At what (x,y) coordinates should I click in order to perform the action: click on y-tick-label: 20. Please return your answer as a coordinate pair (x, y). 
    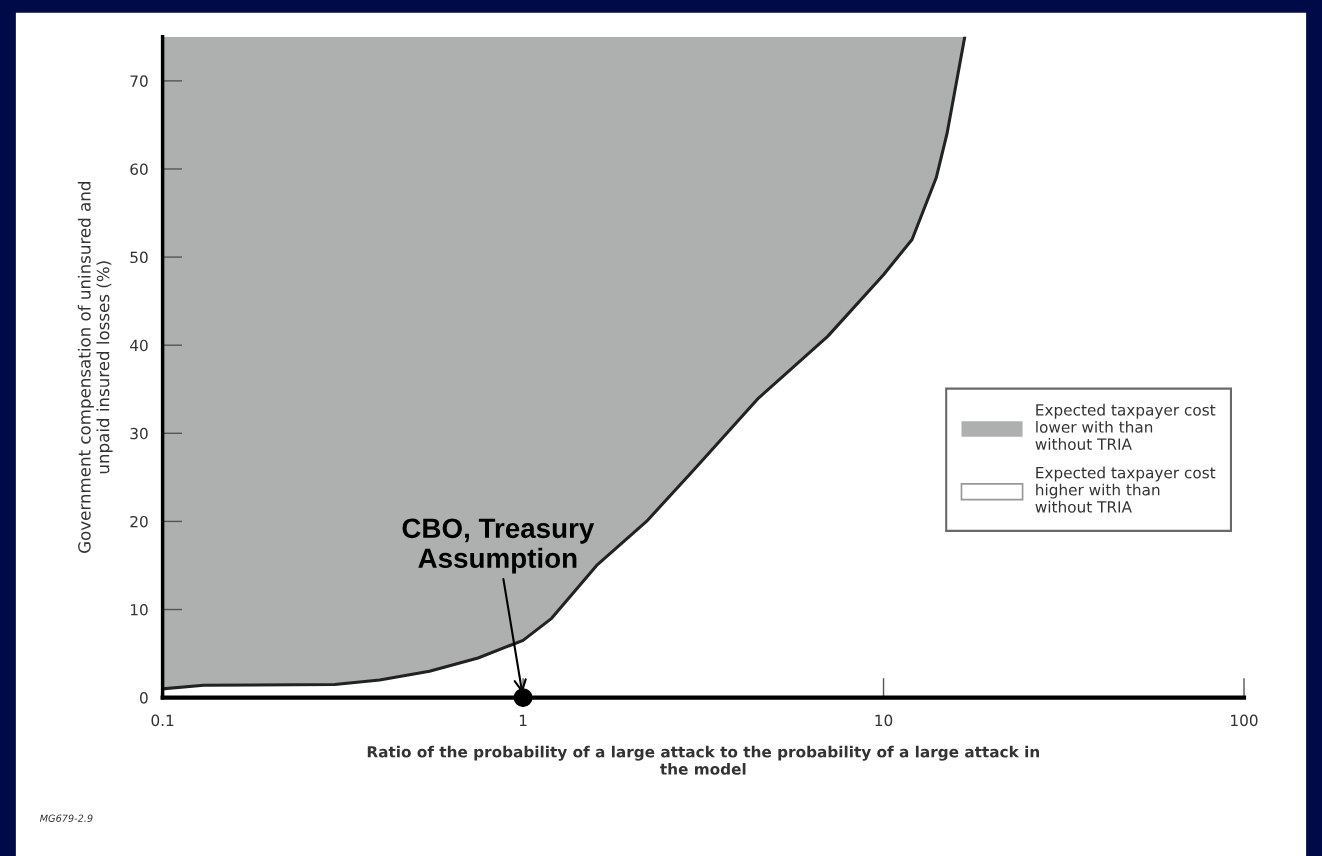
    Looking at the image, I should click on (139, 521).